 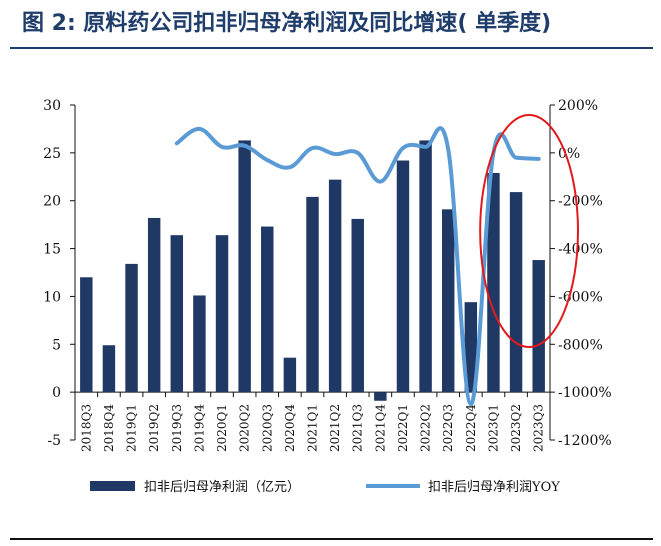 What do you see at coordinates (516, 428) in the screenshot?
I see `x-tick-label: 2023Q2` at bounding box center [516, 428].